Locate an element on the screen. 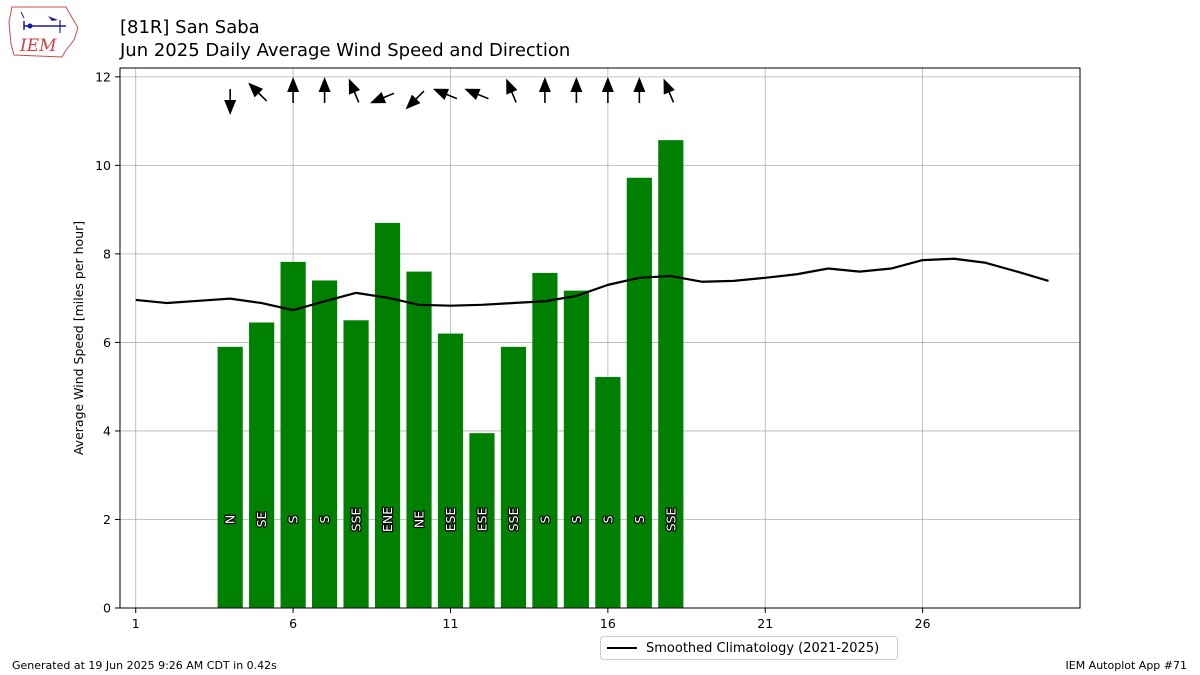  direction-label-day-14: S is located at coordinates (544, 519).